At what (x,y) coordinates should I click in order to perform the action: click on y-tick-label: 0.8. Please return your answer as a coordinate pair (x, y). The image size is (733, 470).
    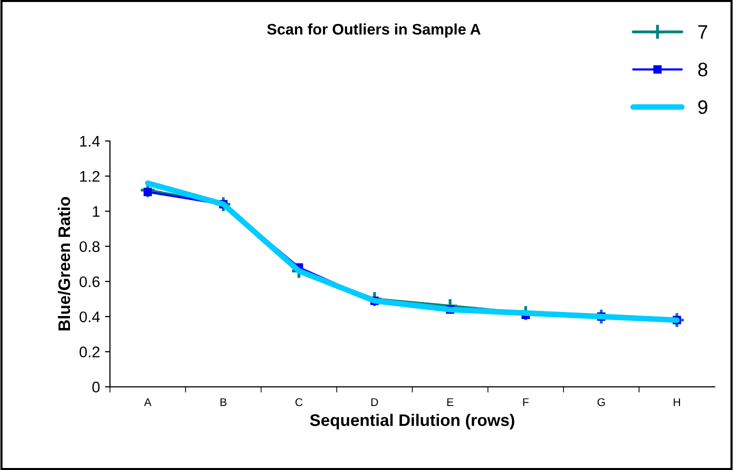
    Looking at the image, I should click on (90, 246).